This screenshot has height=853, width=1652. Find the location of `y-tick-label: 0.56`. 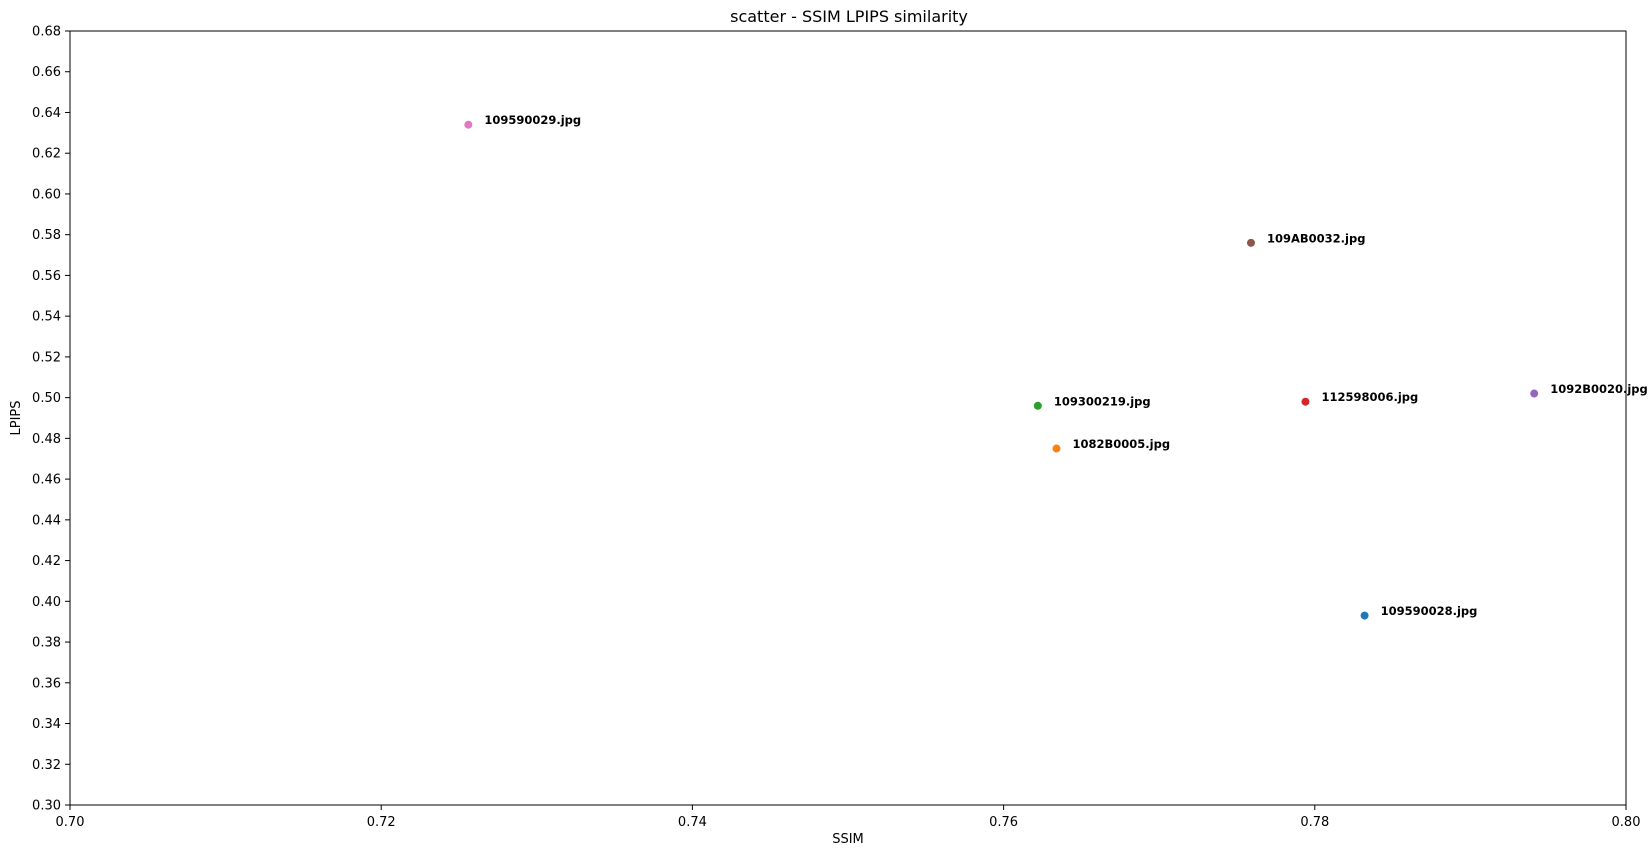

y-tick-label: 0.56 is located at coordinates (46, 276).